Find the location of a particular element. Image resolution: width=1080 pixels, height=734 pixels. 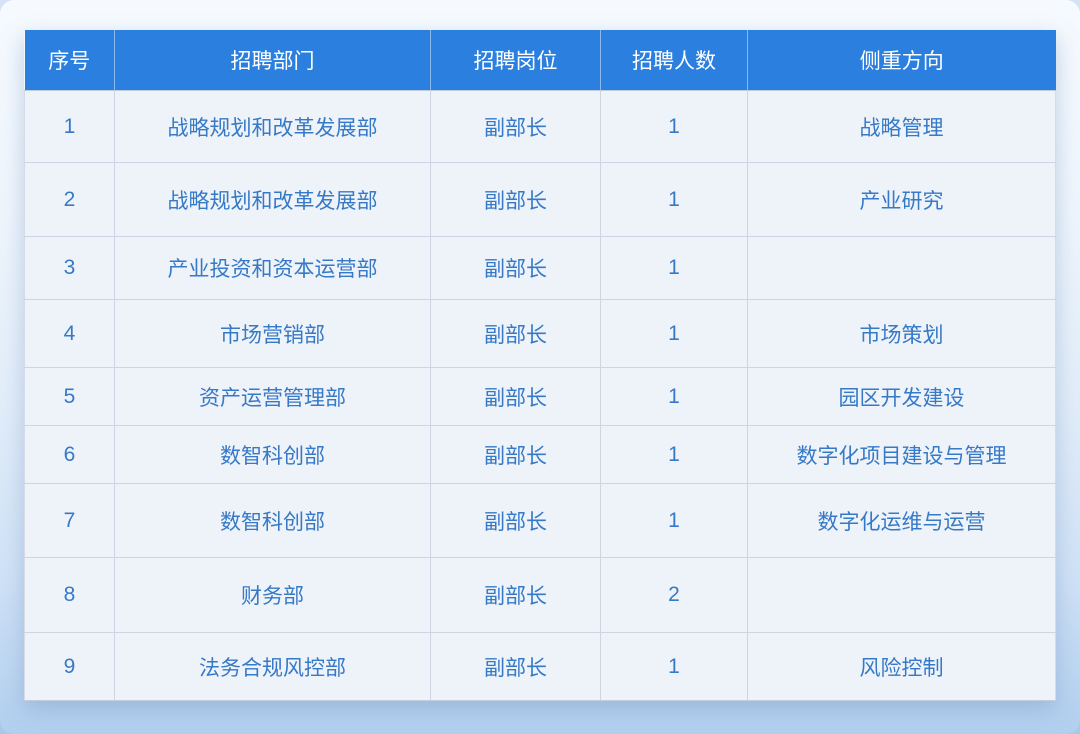

table-row: 3 产业投资和资本运营部 副部长 1 is located at coordinates (540, 268).